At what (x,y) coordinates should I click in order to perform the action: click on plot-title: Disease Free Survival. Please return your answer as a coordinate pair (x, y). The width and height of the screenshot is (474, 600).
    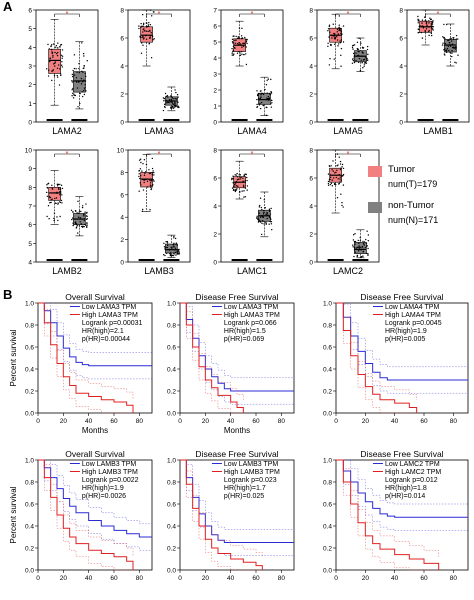
    Looking at the image, I should click on (401, 454).